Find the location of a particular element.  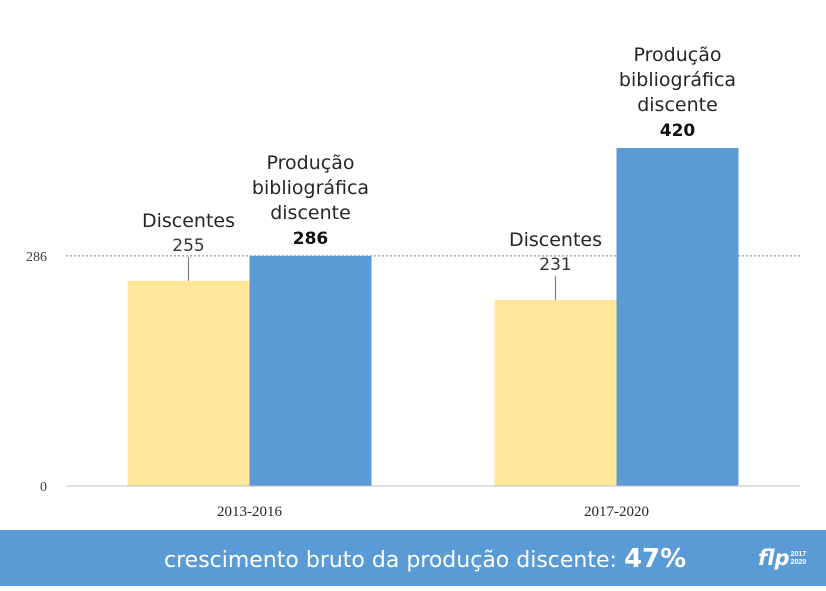

x-tick-label: 2017-2020 is located at coordinates (616, 512).